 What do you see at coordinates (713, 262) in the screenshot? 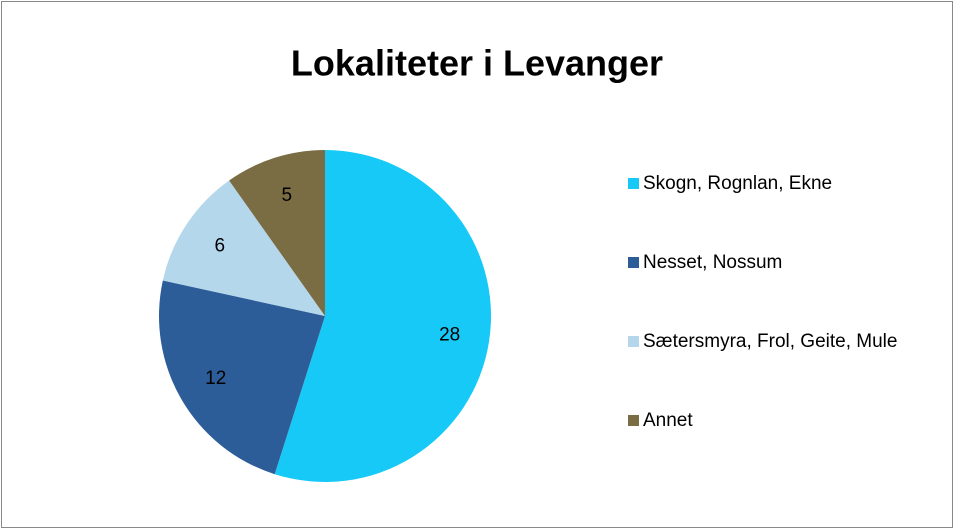
I see `legend-label: Nesset, Nossum` at bounding box center [713, 262].